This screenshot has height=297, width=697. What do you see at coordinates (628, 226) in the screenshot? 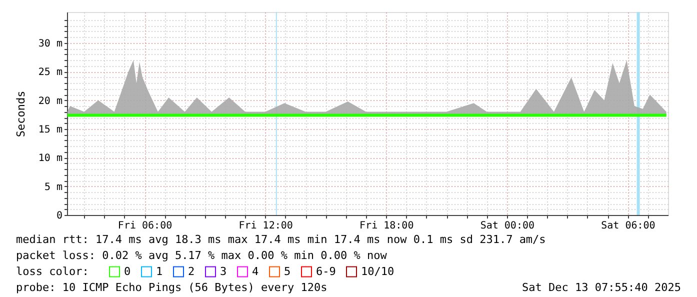
I see `x-tick-label: Sat 06:00` at bounding box center [628, 226].